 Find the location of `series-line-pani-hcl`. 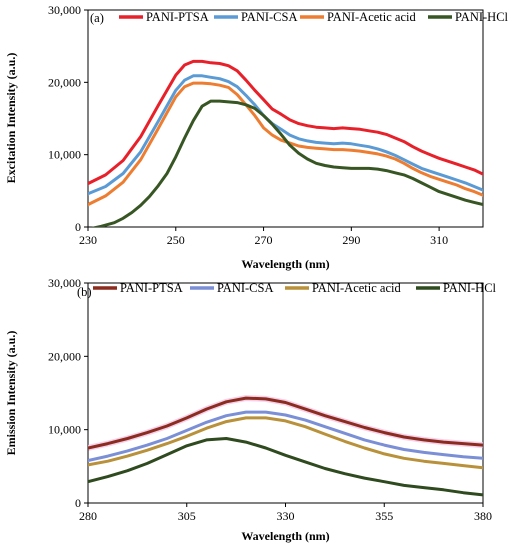

series-line-pani-hcl is located at coordinates (285, 467).